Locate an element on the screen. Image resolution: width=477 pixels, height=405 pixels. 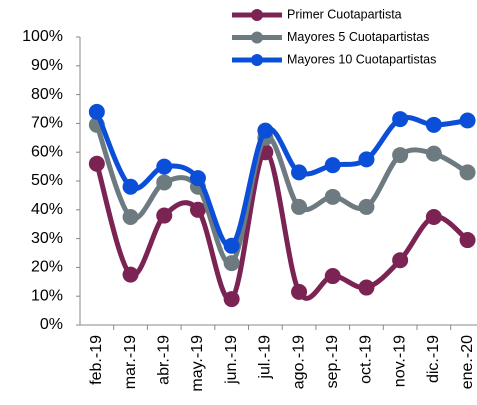
legend-label: Primer Cuotapartista is located at coordinates (344, 14).